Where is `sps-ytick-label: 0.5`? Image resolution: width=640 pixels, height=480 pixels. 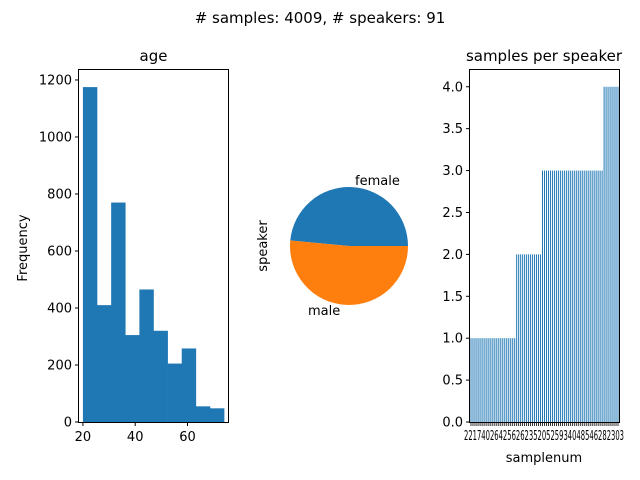 sps-ytick-label: 0.5 is located at coordinates (452, 381).